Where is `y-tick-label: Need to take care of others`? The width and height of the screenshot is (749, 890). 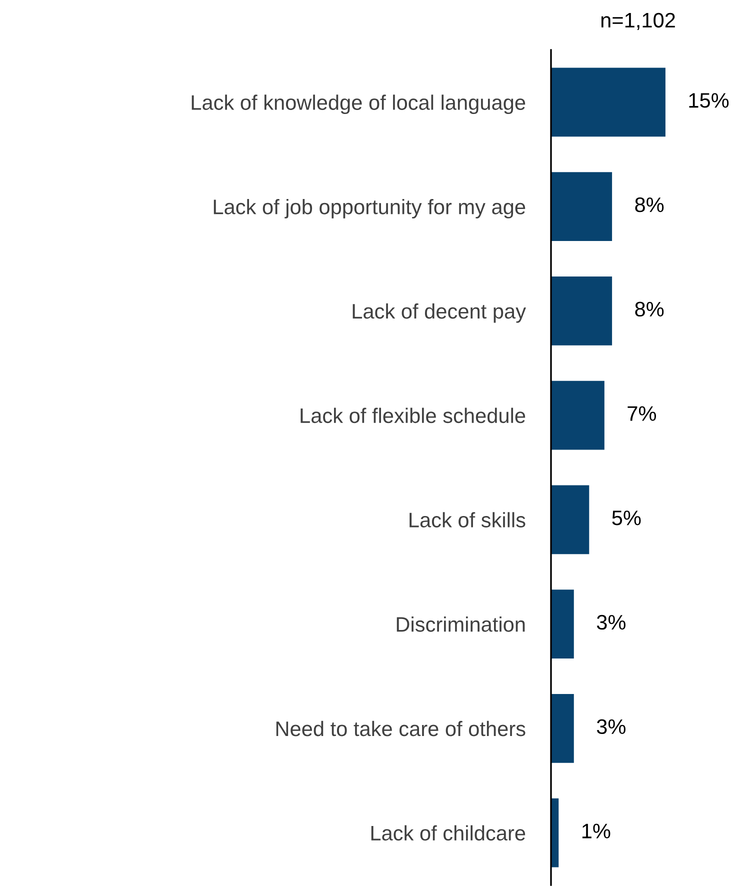
y-tick-label: Need to take care of others is located at coordinates (401, 728).